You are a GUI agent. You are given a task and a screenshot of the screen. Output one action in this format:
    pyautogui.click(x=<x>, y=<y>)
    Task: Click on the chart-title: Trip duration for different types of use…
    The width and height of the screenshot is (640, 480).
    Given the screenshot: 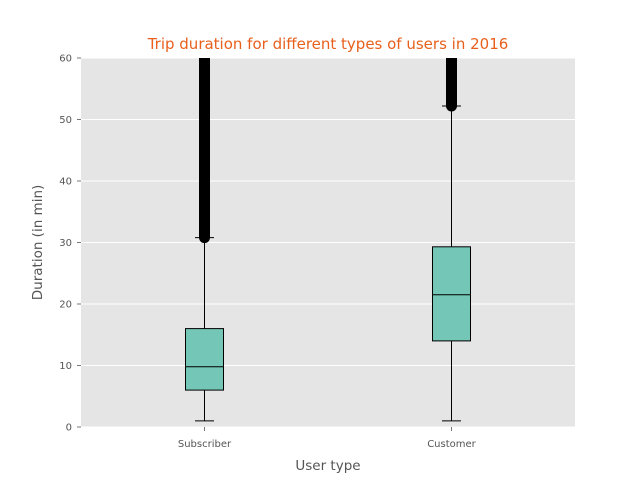 What is the action you would take?
    pyautogui.click(x=328, y=44)
    